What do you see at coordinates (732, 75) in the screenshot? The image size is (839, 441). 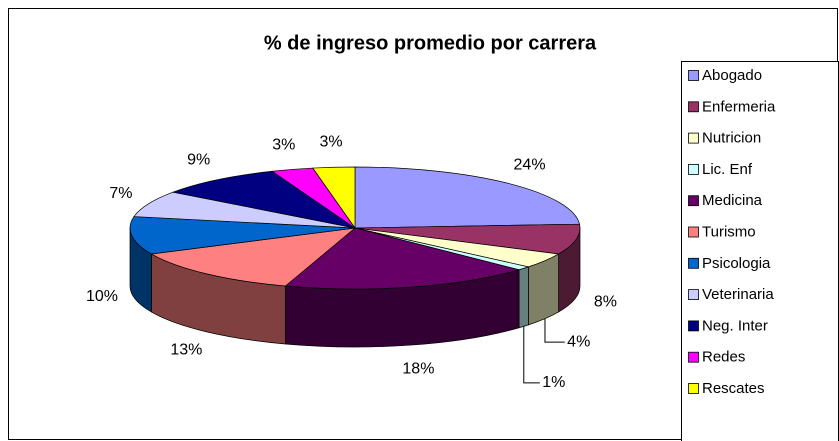 I see `legend-label: Abogado` at bounding box center [732, 75].